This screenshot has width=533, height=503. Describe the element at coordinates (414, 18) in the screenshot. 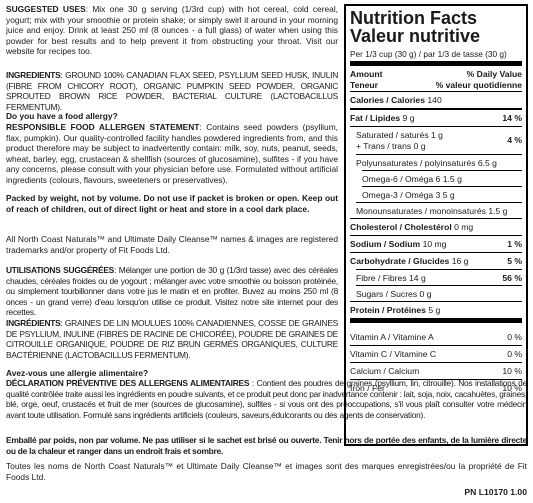

I see `nutrition-title-en: Nutrition Facts` at that location.